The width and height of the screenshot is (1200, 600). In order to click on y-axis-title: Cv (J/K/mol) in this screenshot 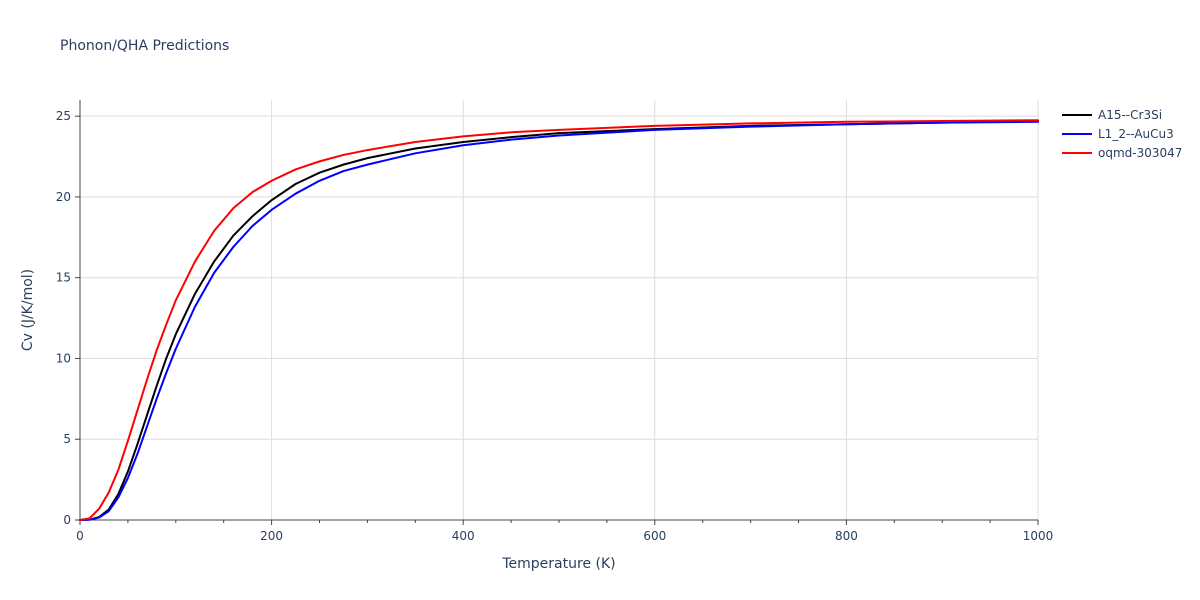, I will do `click(28, 310)`.